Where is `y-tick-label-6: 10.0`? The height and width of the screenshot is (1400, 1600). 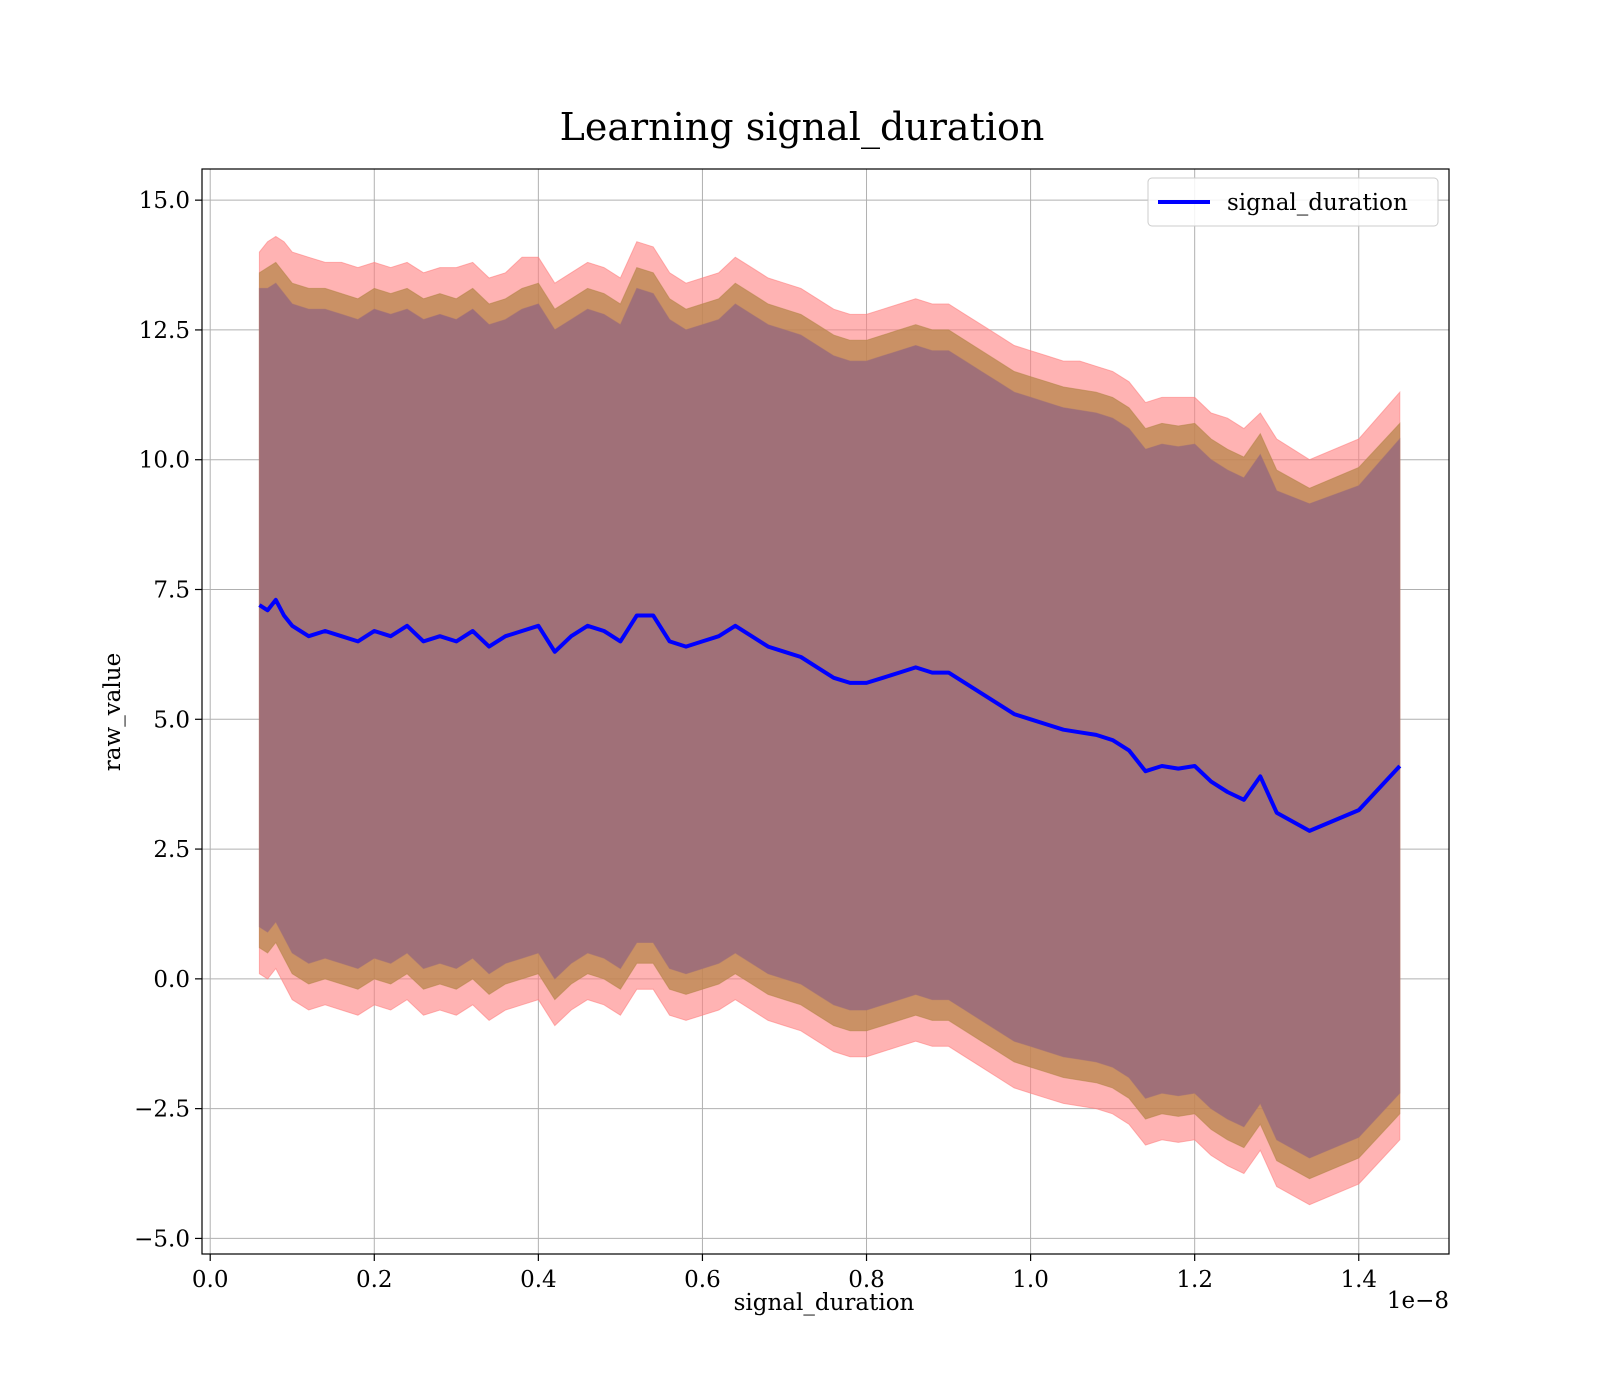 y-tick-label-6: 10.0 is located at coordinates (164, 461).